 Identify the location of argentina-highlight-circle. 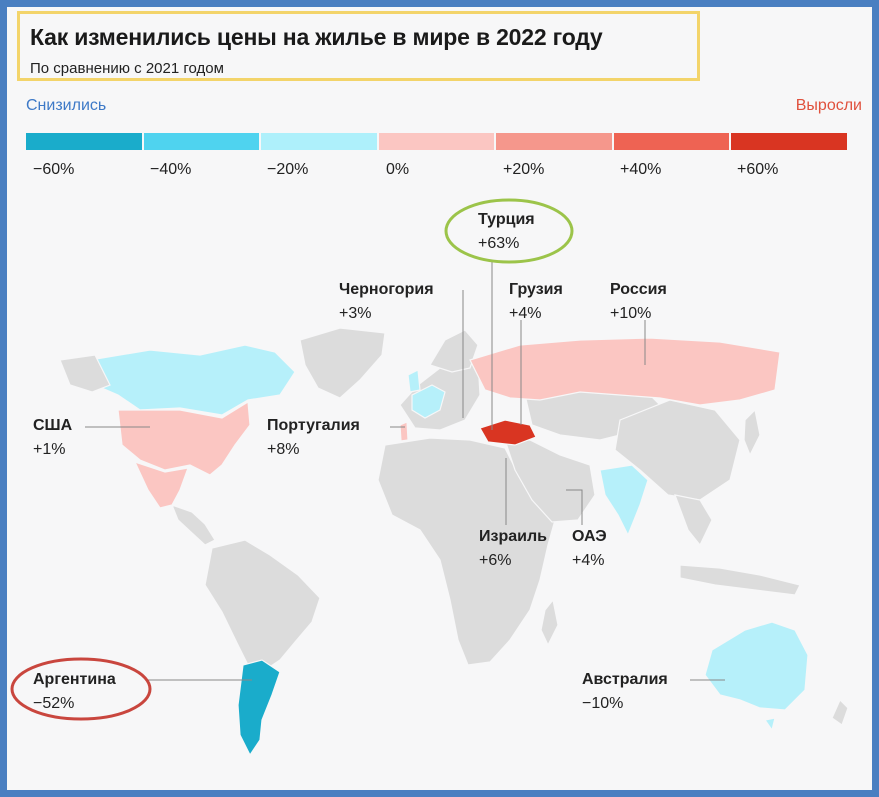
(81, 689).